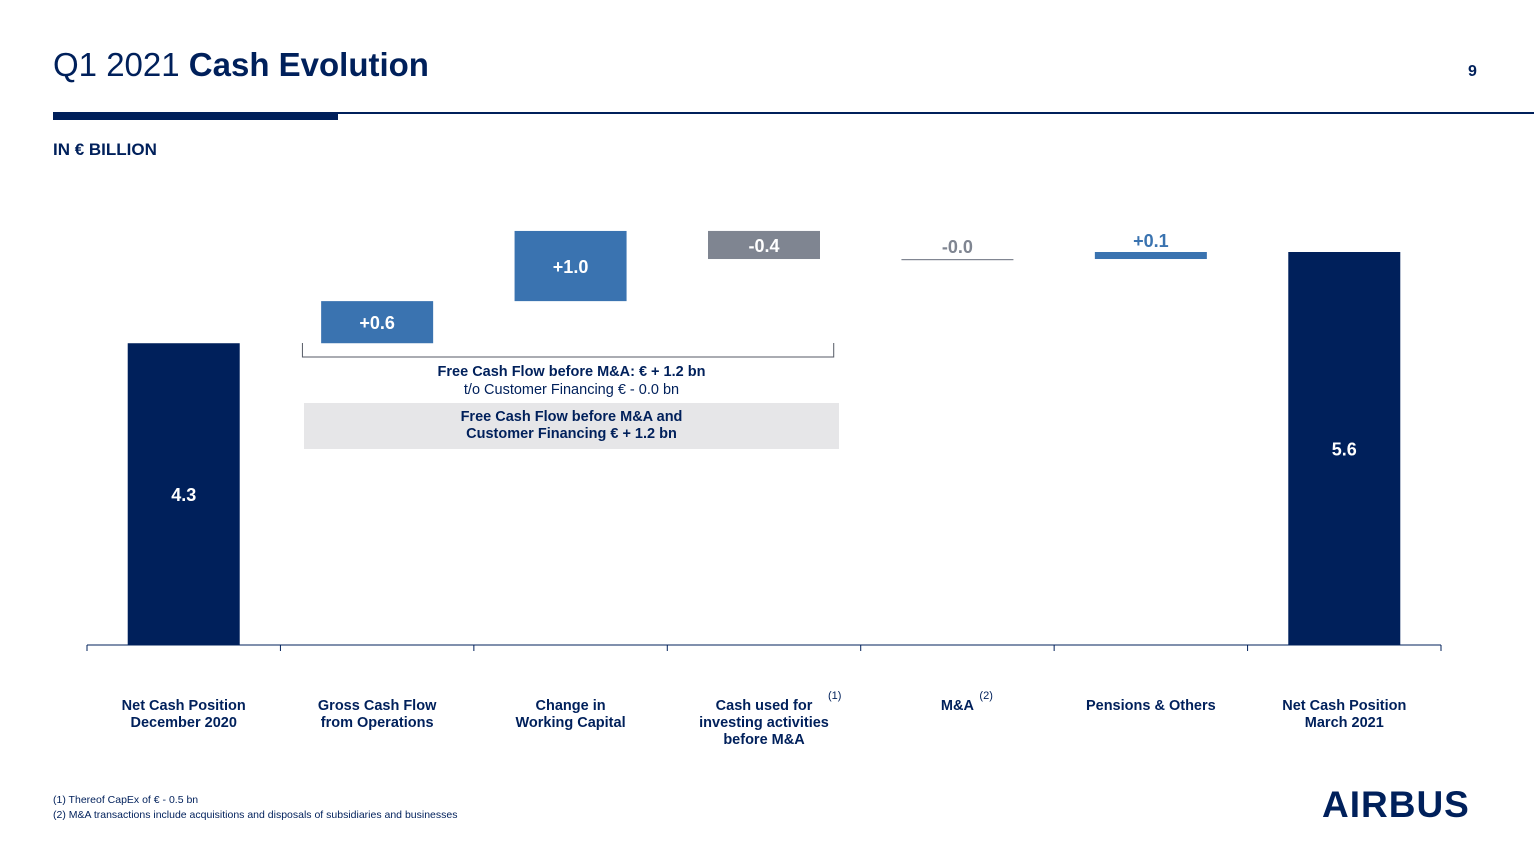 Image resolution: width=1534 pixels, height=854 pixels. Describe the element at coordinates (568, 350) in the screenshot. I see `fcf-bracket` at that location.